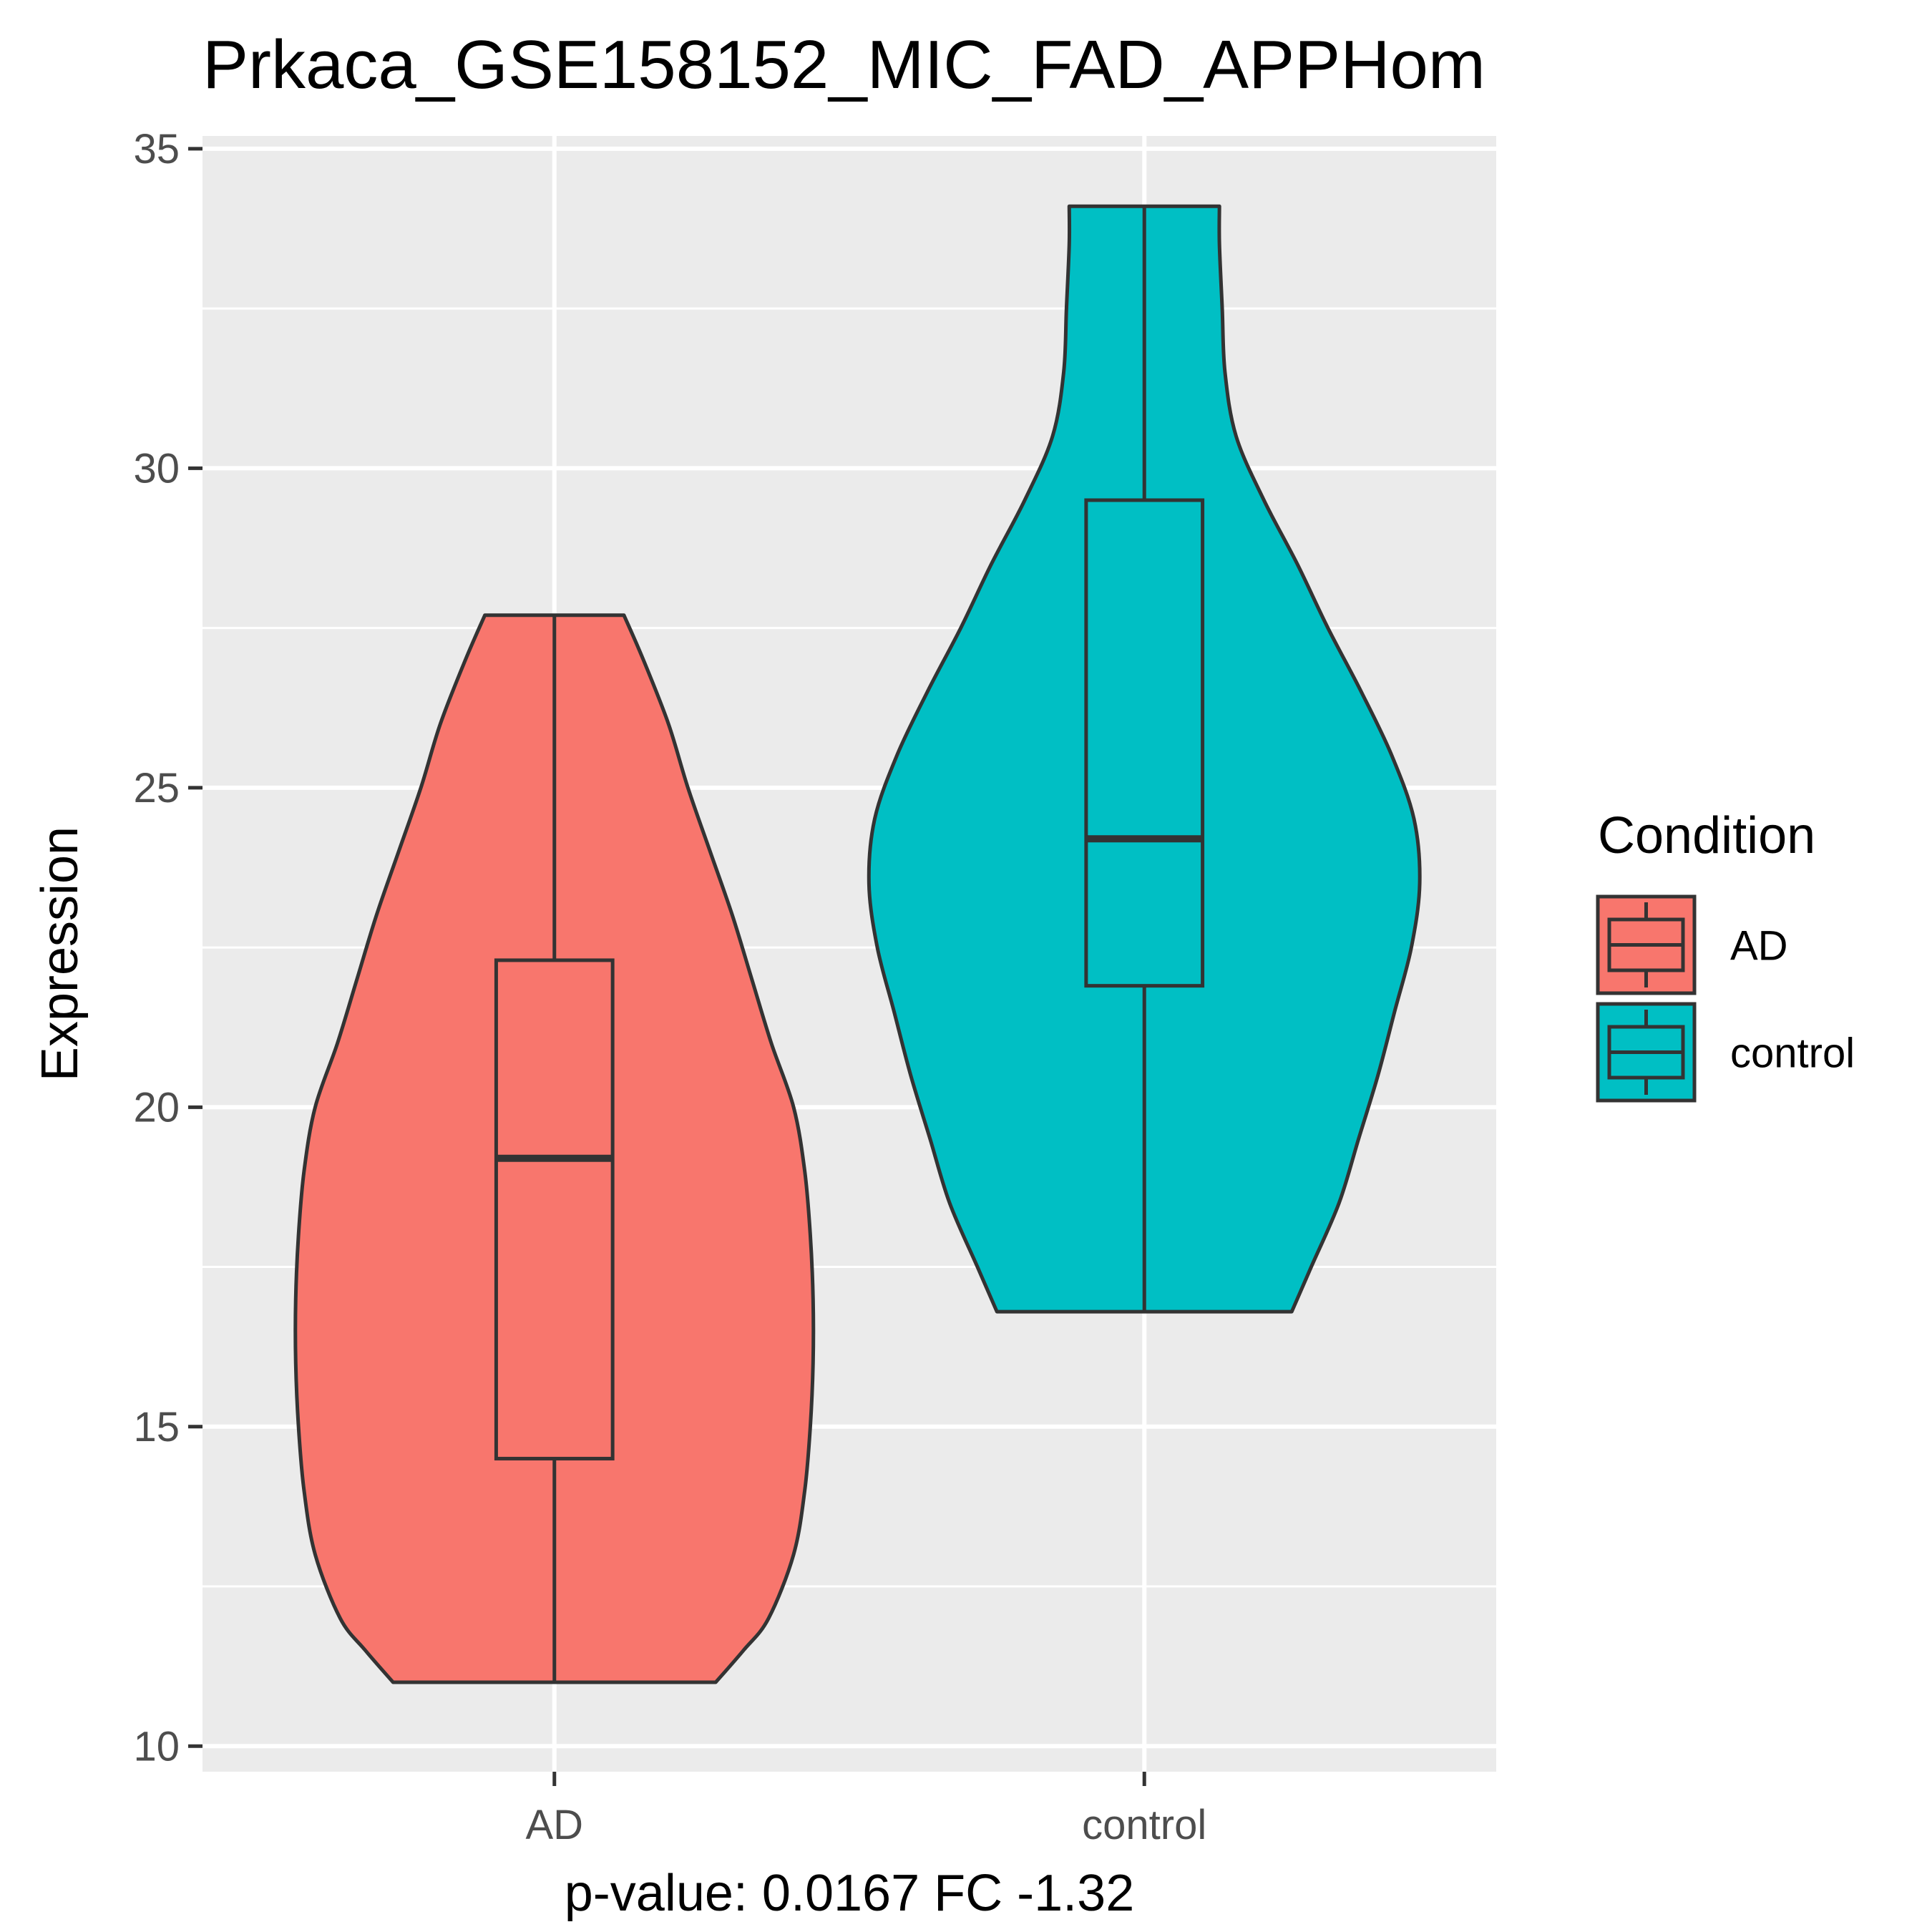  What do you see at coordinates (156, 1427) in the screenshot?
I see `y-tick-label: 15` at bounding box center [156, 1427].